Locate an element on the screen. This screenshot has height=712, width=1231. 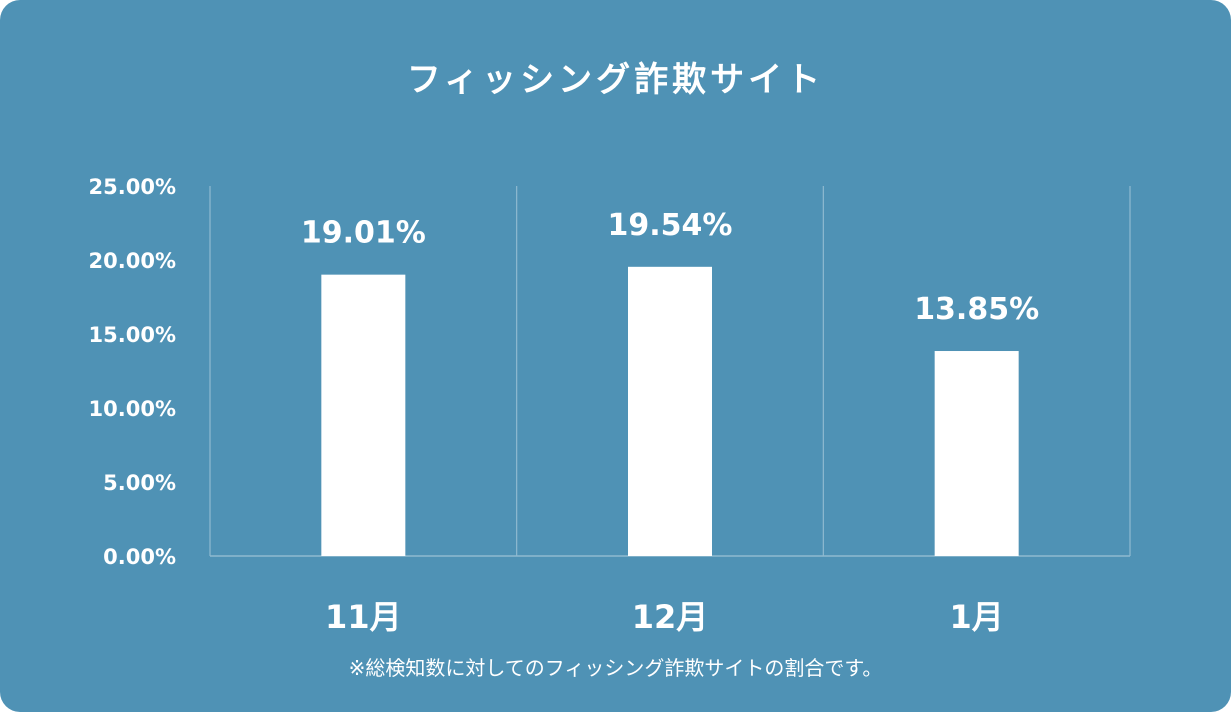
y-tick-label: 20.00% is located at coordinates (132, 261).